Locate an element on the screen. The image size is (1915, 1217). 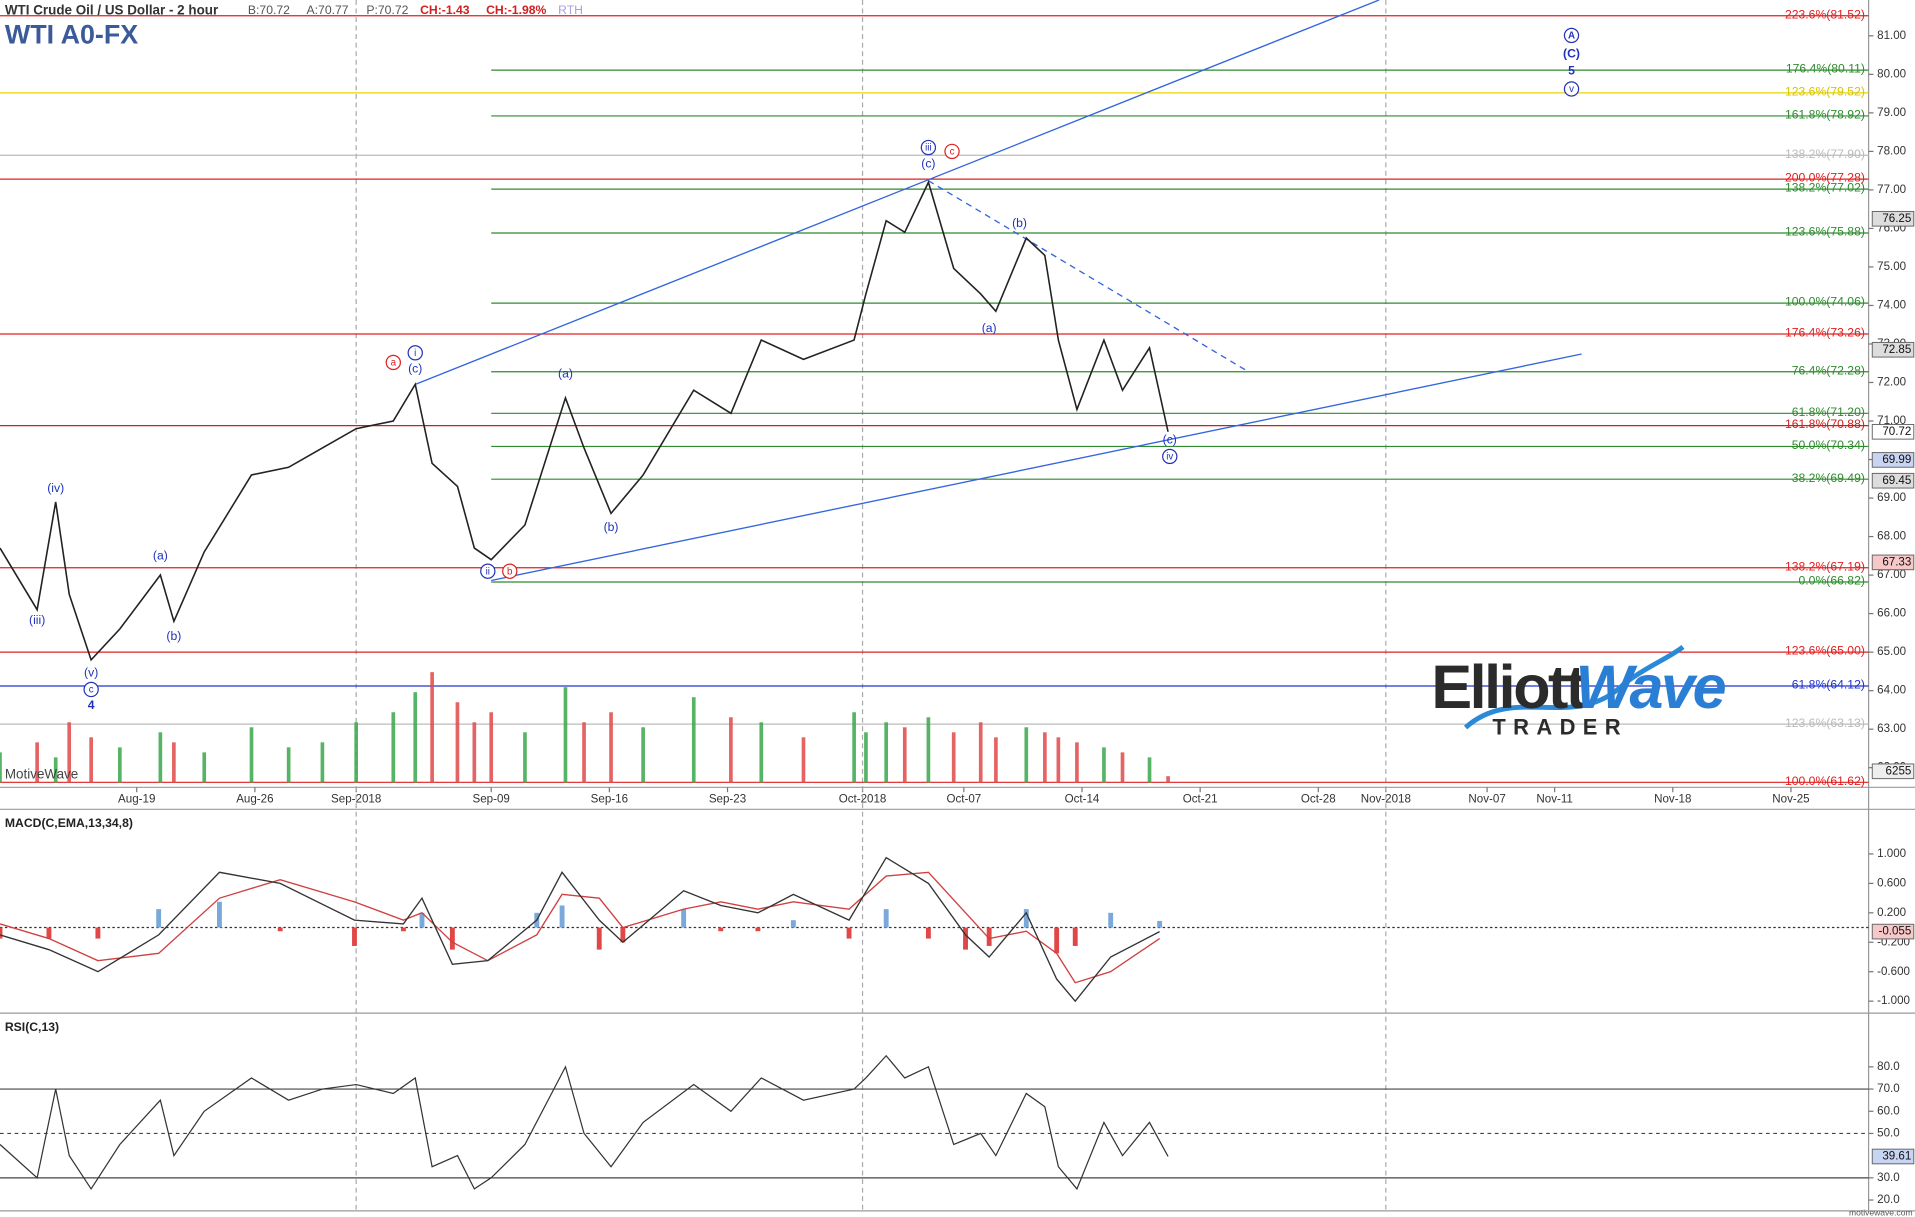
price-tag-label: 69.99 is located at coordinates (1896, 460).